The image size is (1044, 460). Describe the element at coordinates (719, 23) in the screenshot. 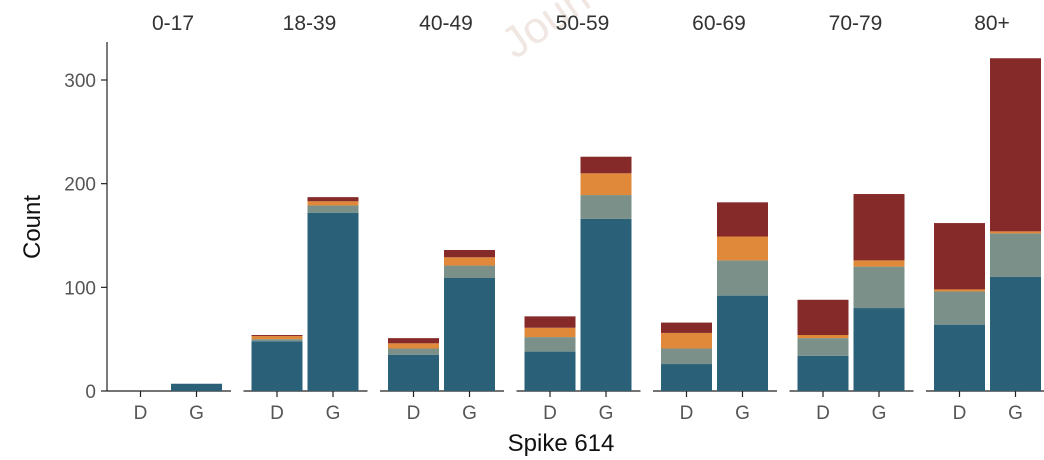

I see `facet-label: 60-69` at that location.